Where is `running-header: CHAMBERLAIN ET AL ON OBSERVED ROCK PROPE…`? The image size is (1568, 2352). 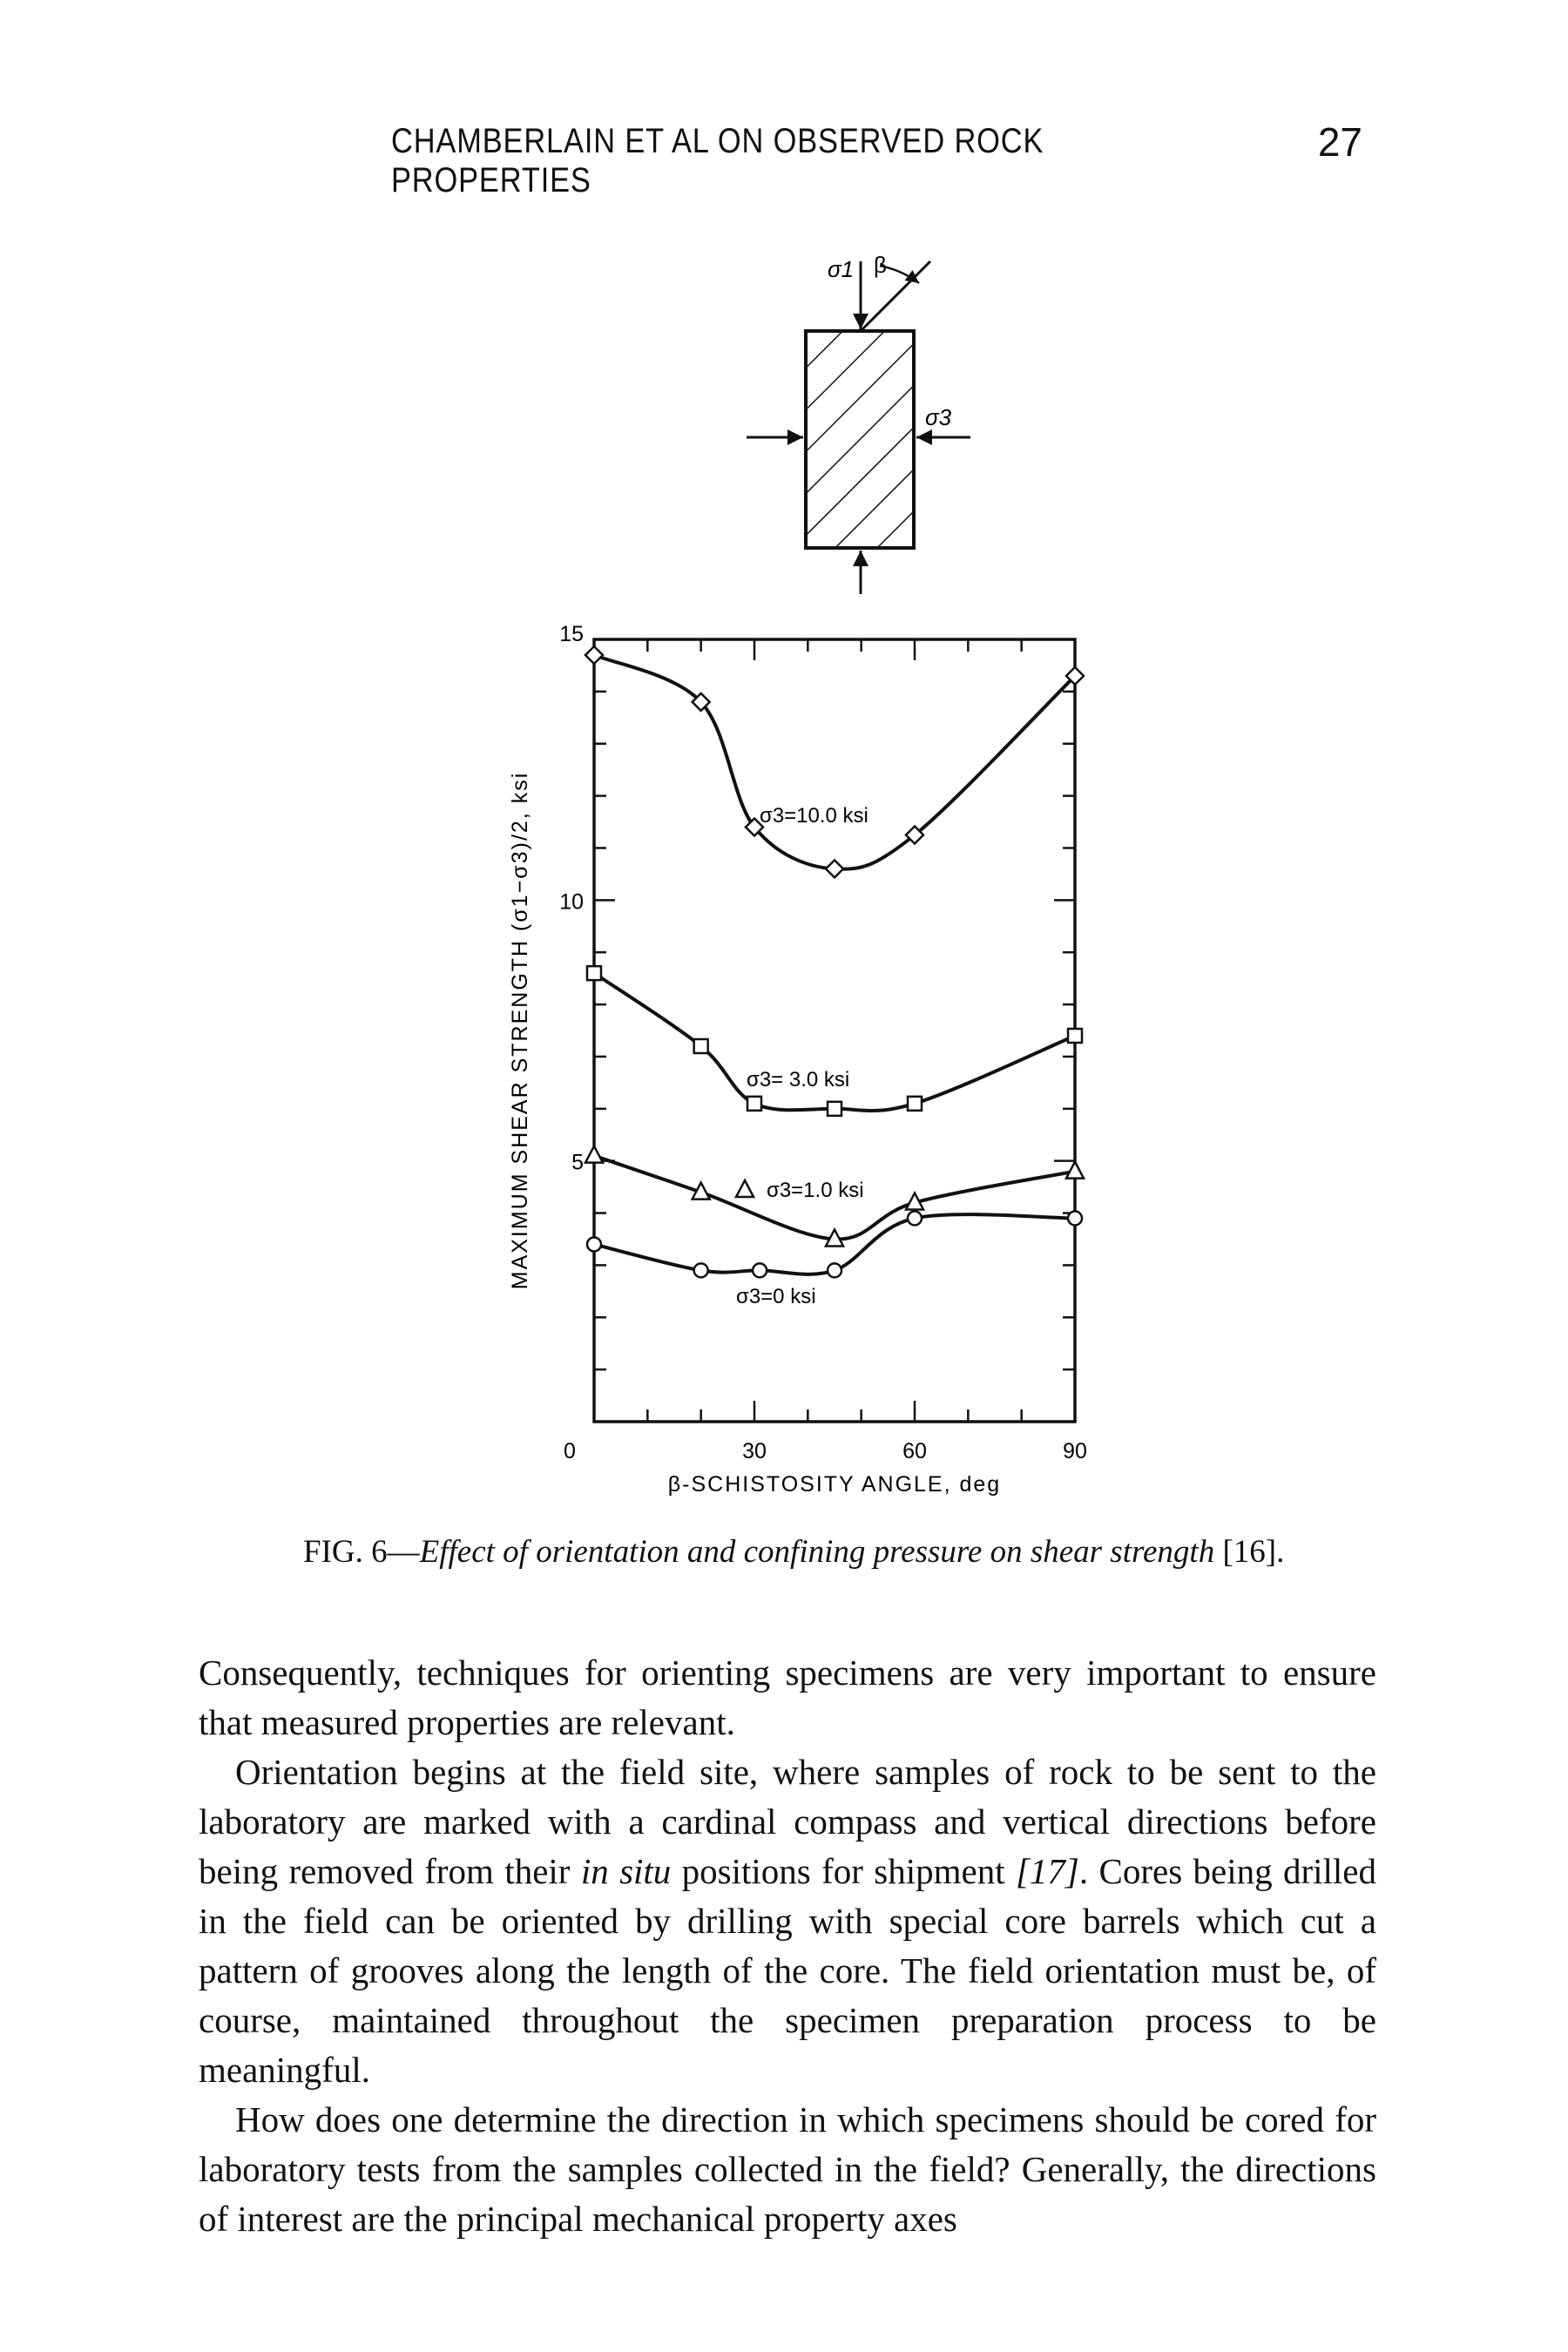
running-header: CHAMBERLAIN ET AL ON OBSERVED ROCK PROPE… is located at coordinates (876, 159).